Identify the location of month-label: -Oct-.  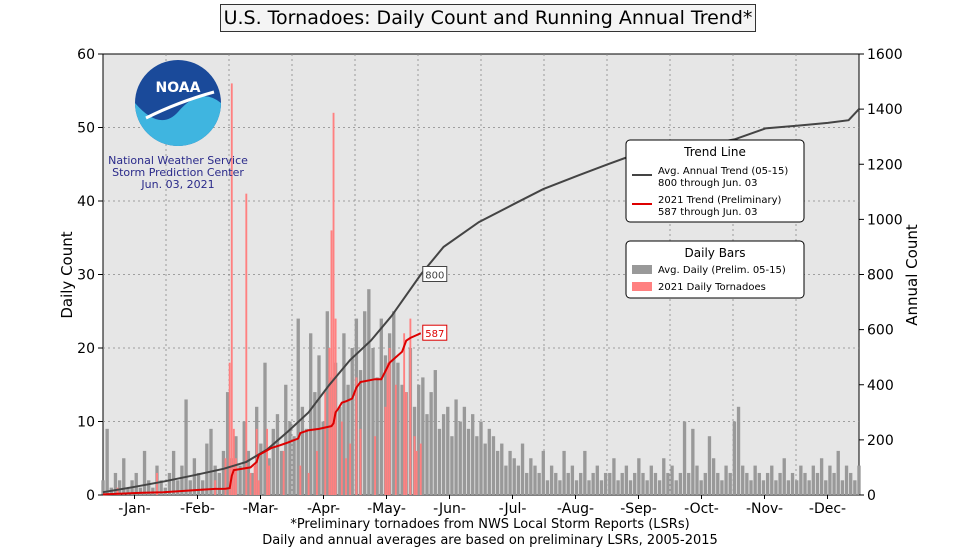
(701, 509).